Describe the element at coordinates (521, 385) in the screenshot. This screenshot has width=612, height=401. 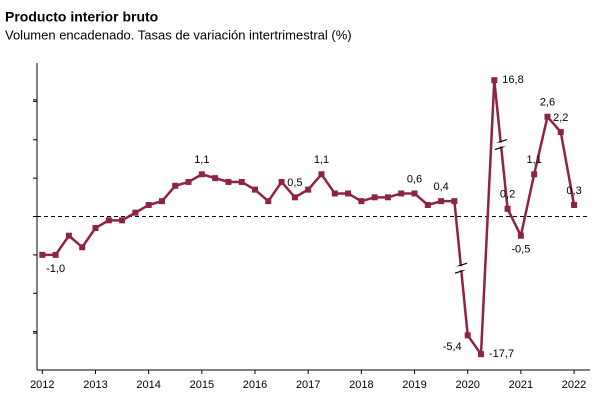
I see `x-tick-label: 2021` at that location.